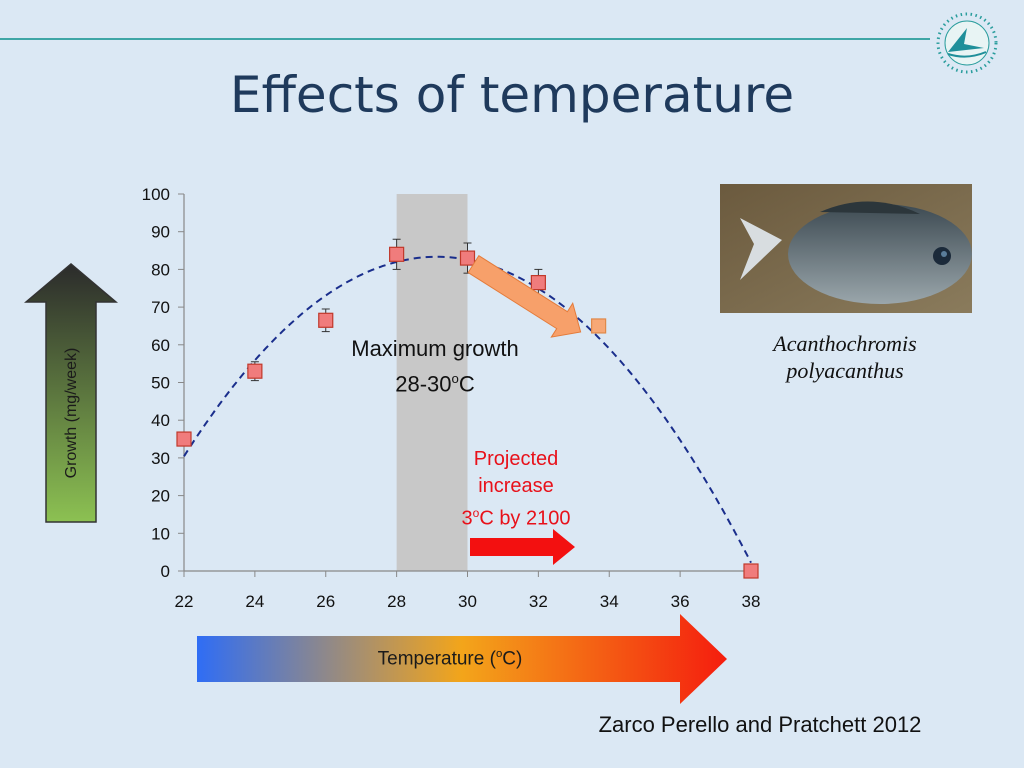 This screenshot has width=1024, height=768. Describe the element at coordinates (165, 571) in the screenshot. I see `y-tick-label: 0` at that location.